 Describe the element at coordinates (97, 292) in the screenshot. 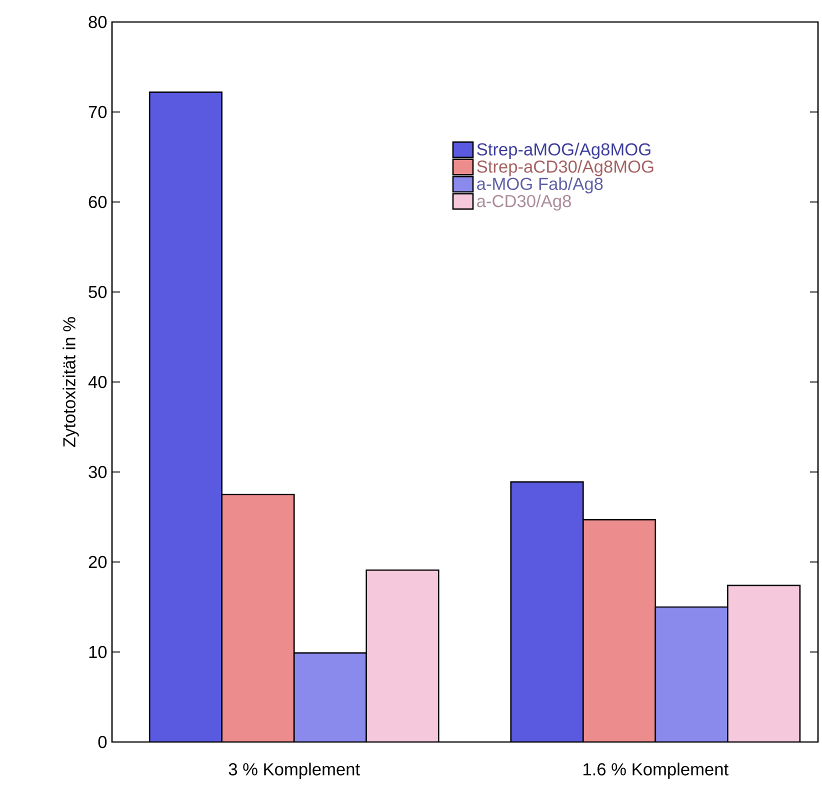

I see `y-tick-label: 50` at that location.